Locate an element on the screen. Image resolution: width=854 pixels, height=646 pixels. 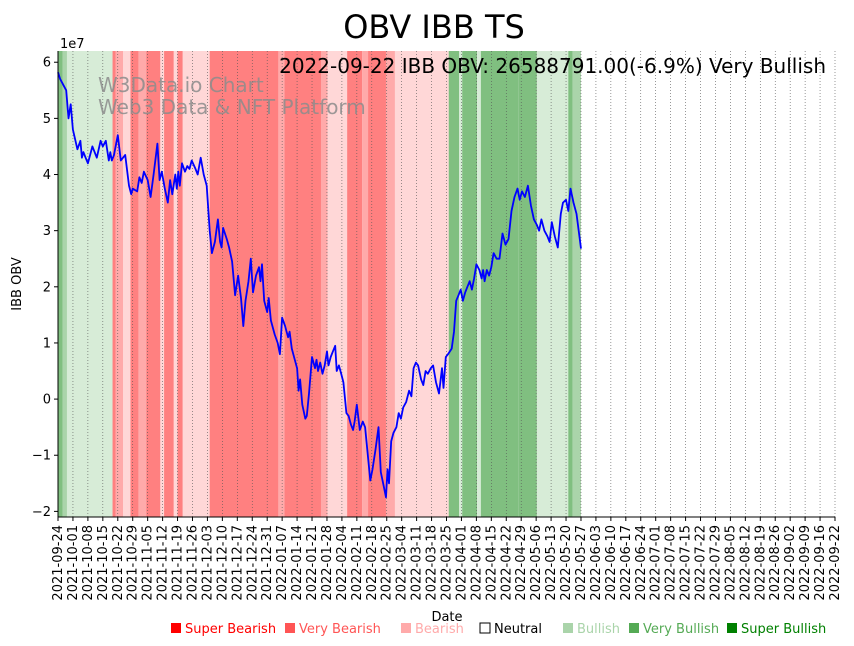
x-tick-label: 2022-09-16 is located at coordinates (820, 563).